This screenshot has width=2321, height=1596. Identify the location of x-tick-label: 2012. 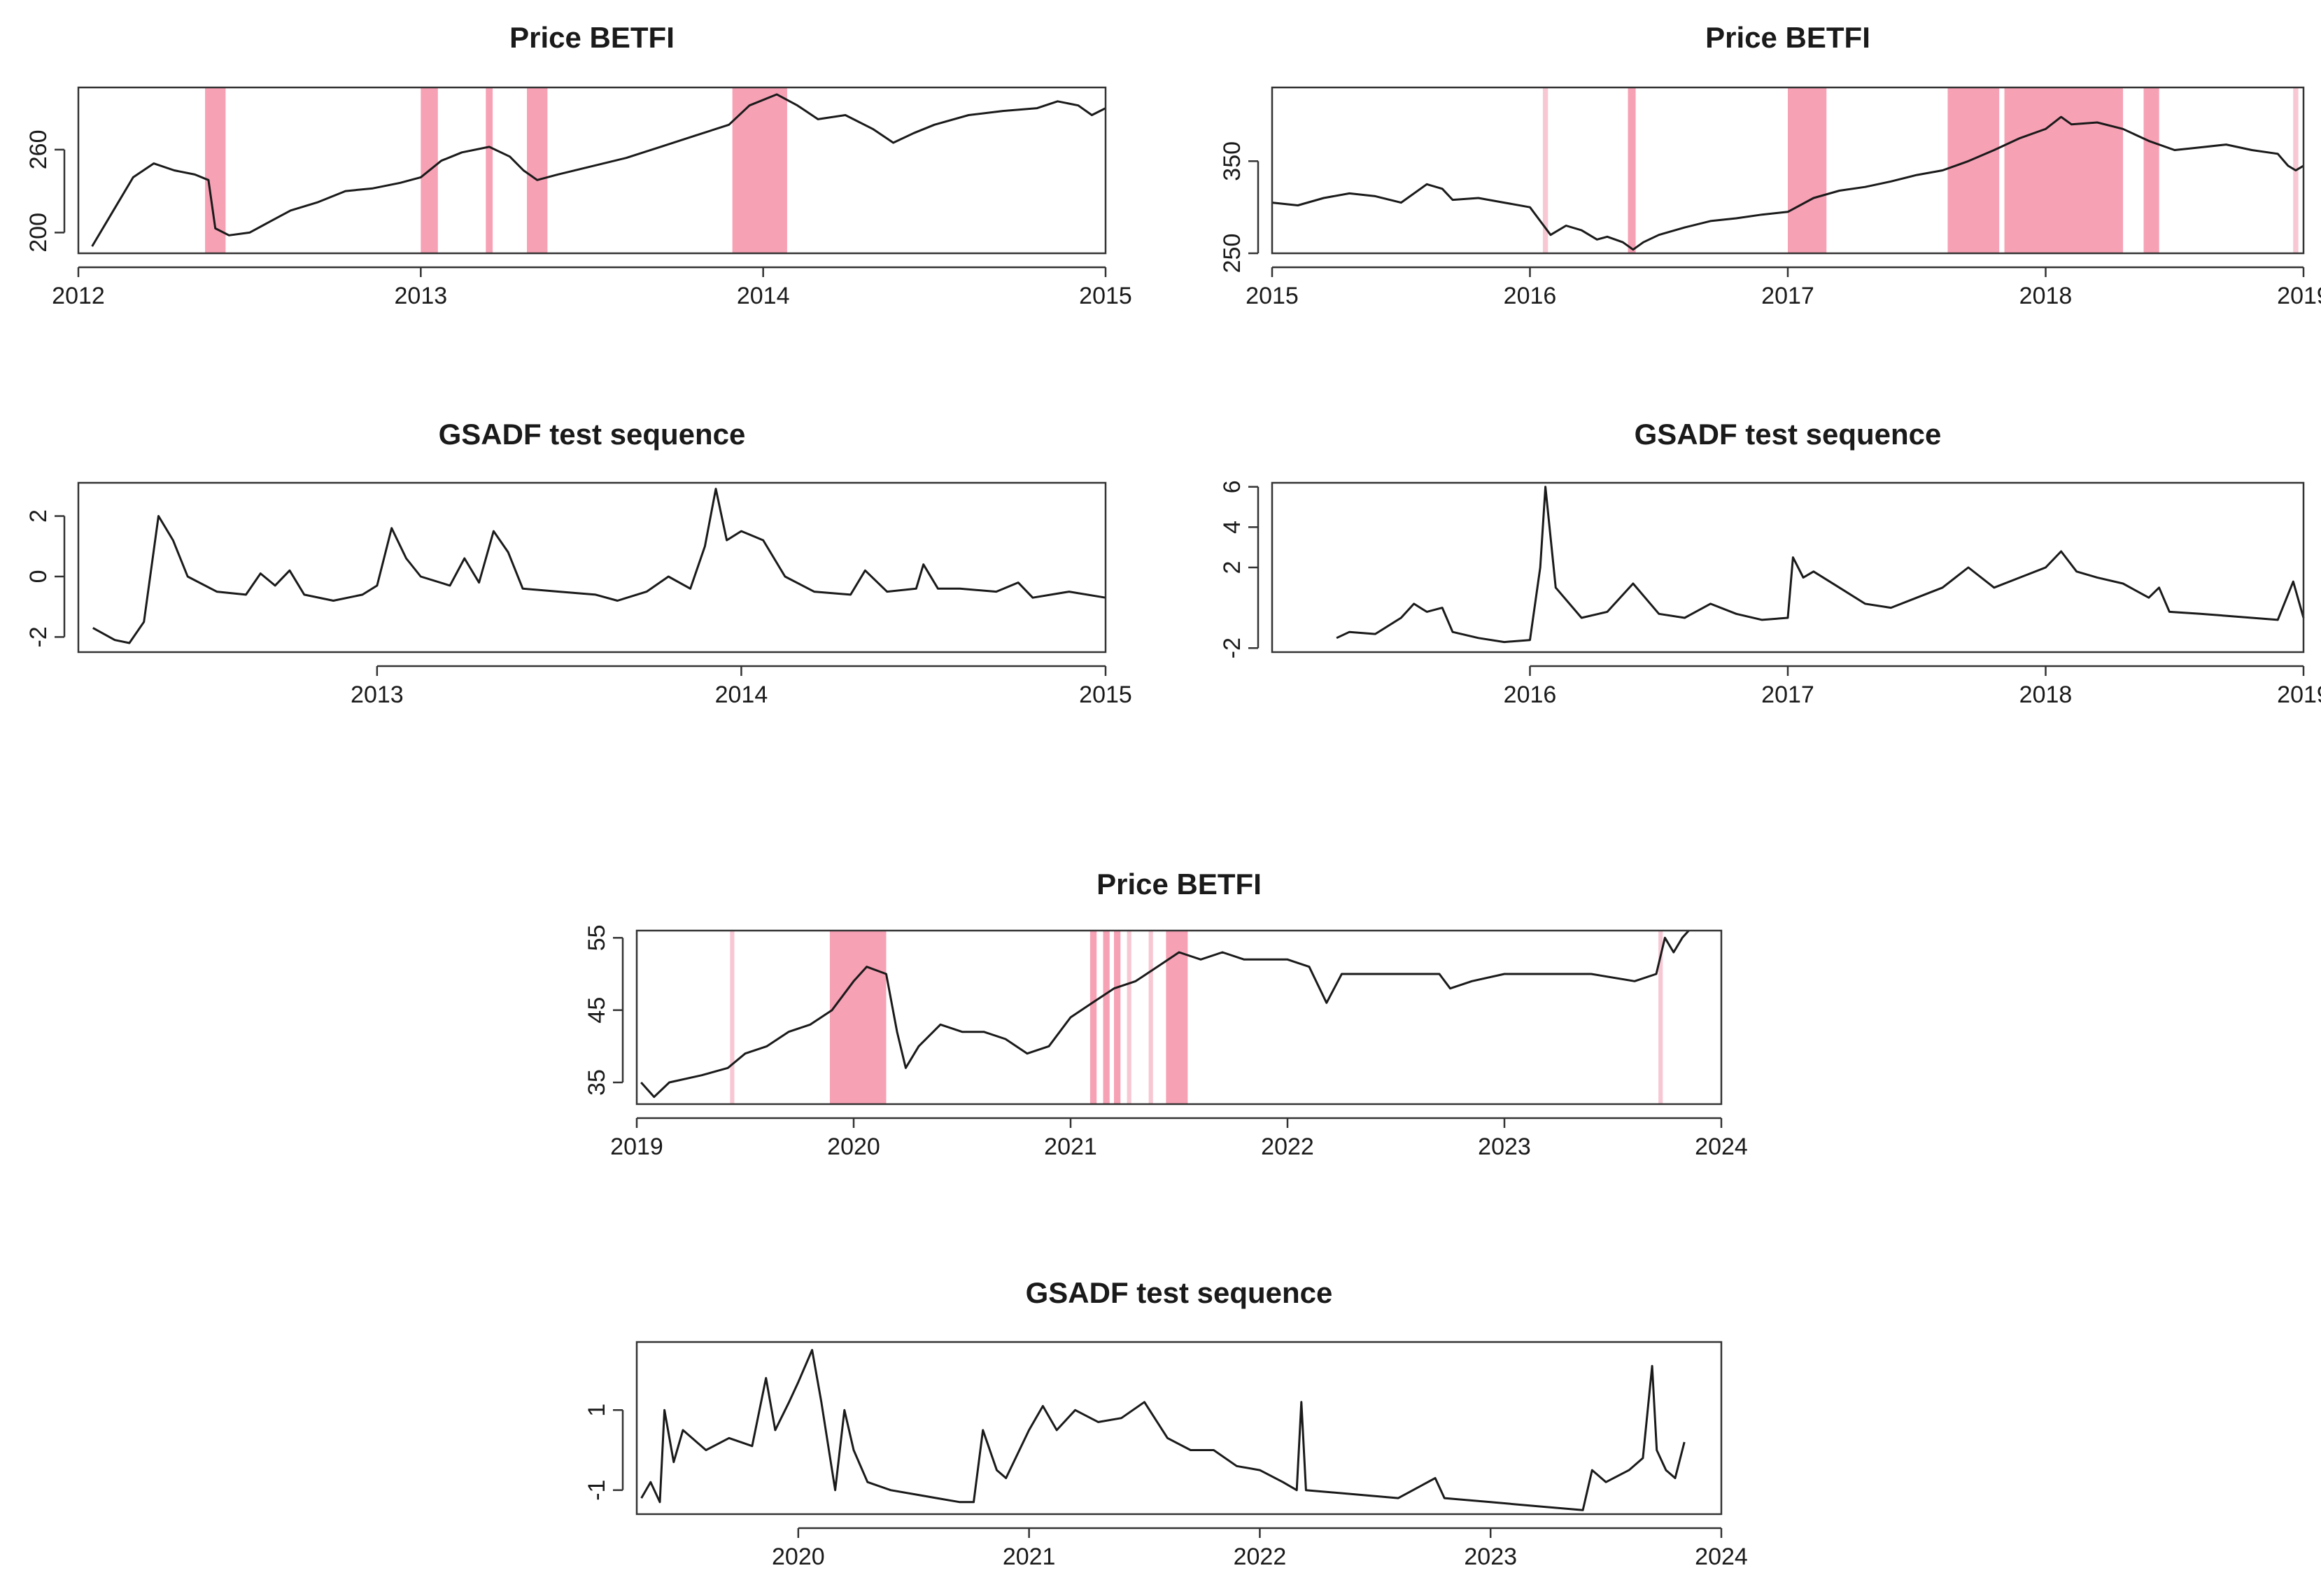
(78, 296).